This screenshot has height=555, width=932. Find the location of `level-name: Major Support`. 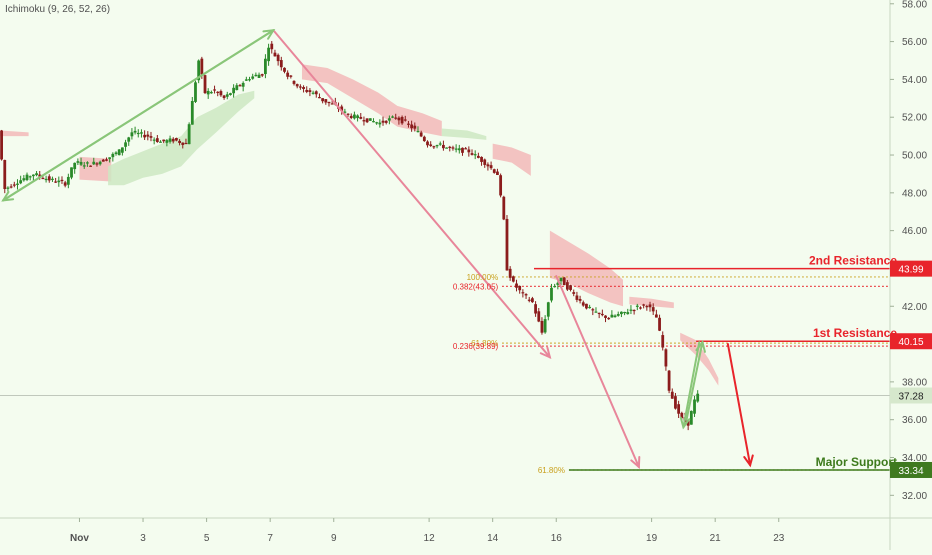

level-name: Major Support is located at coordinates (856, 462).